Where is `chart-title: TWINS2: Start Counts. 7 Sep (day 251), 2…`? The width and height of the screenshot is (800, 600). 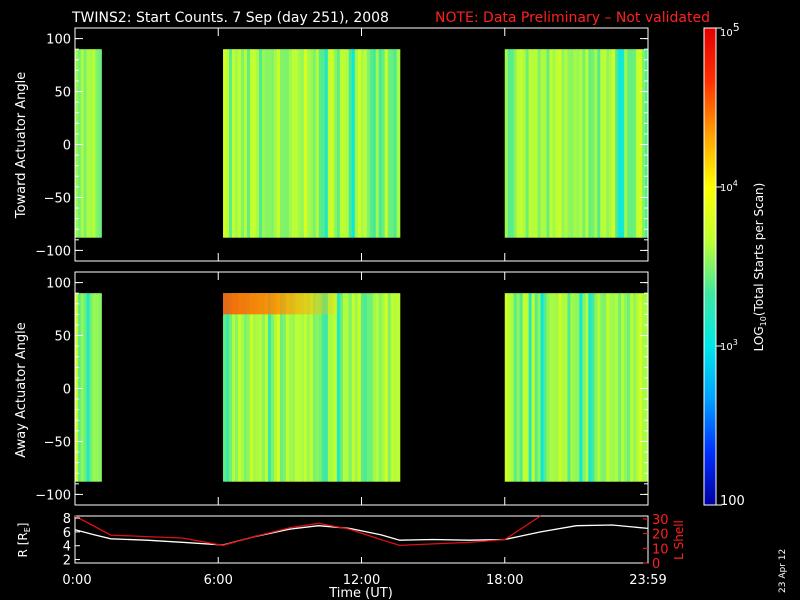
chart-title: TWINS2: Start Counts. 7 Sep (day 251), 2… is located at coordinates (230, 18).